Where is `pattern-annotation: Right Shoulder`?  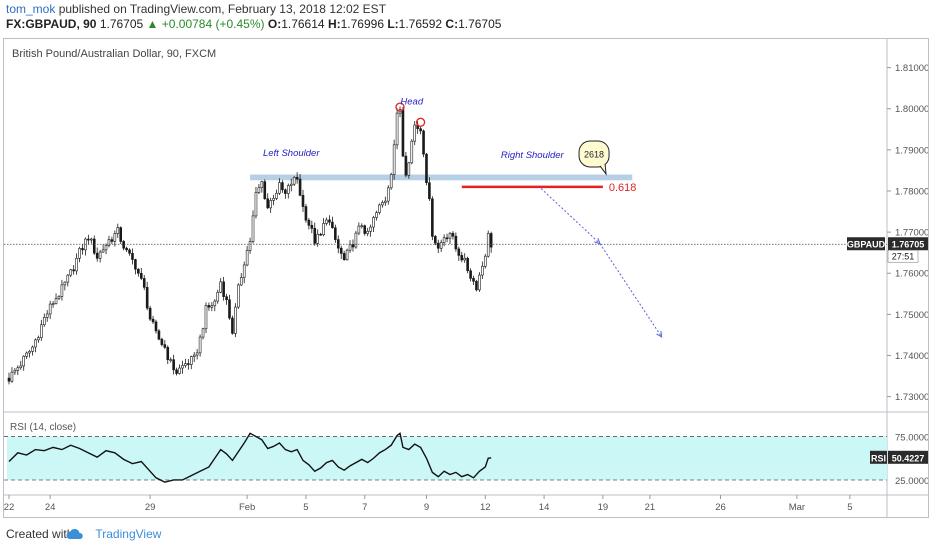 pattern-annotation: Right Shoulder is located at coordinates (533, 155).